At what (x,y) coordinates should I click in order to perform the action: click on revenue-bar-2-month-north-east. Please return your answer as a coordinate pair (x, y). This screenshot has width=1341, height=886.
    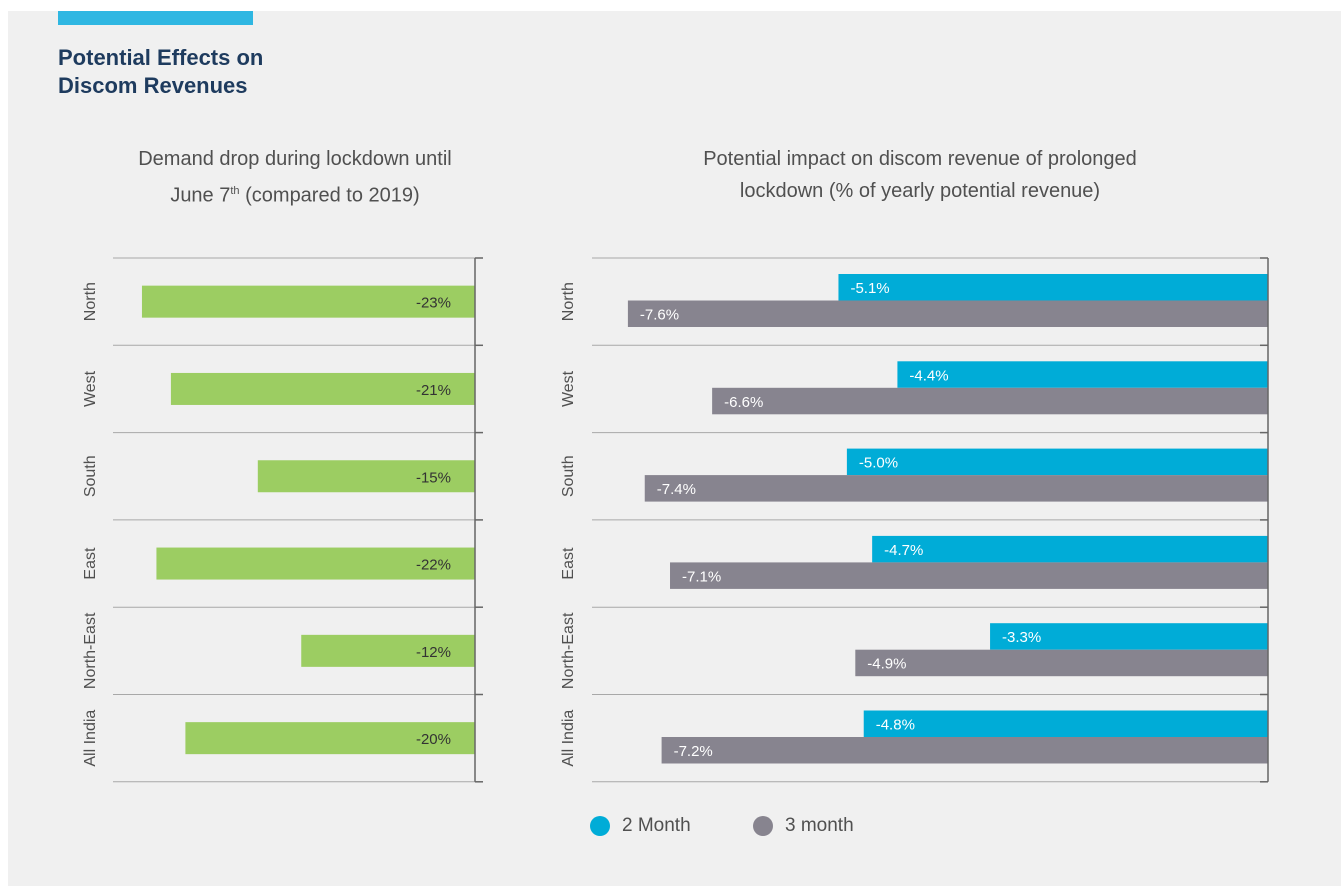
    Looking at the image, I should click on (1129, 636).